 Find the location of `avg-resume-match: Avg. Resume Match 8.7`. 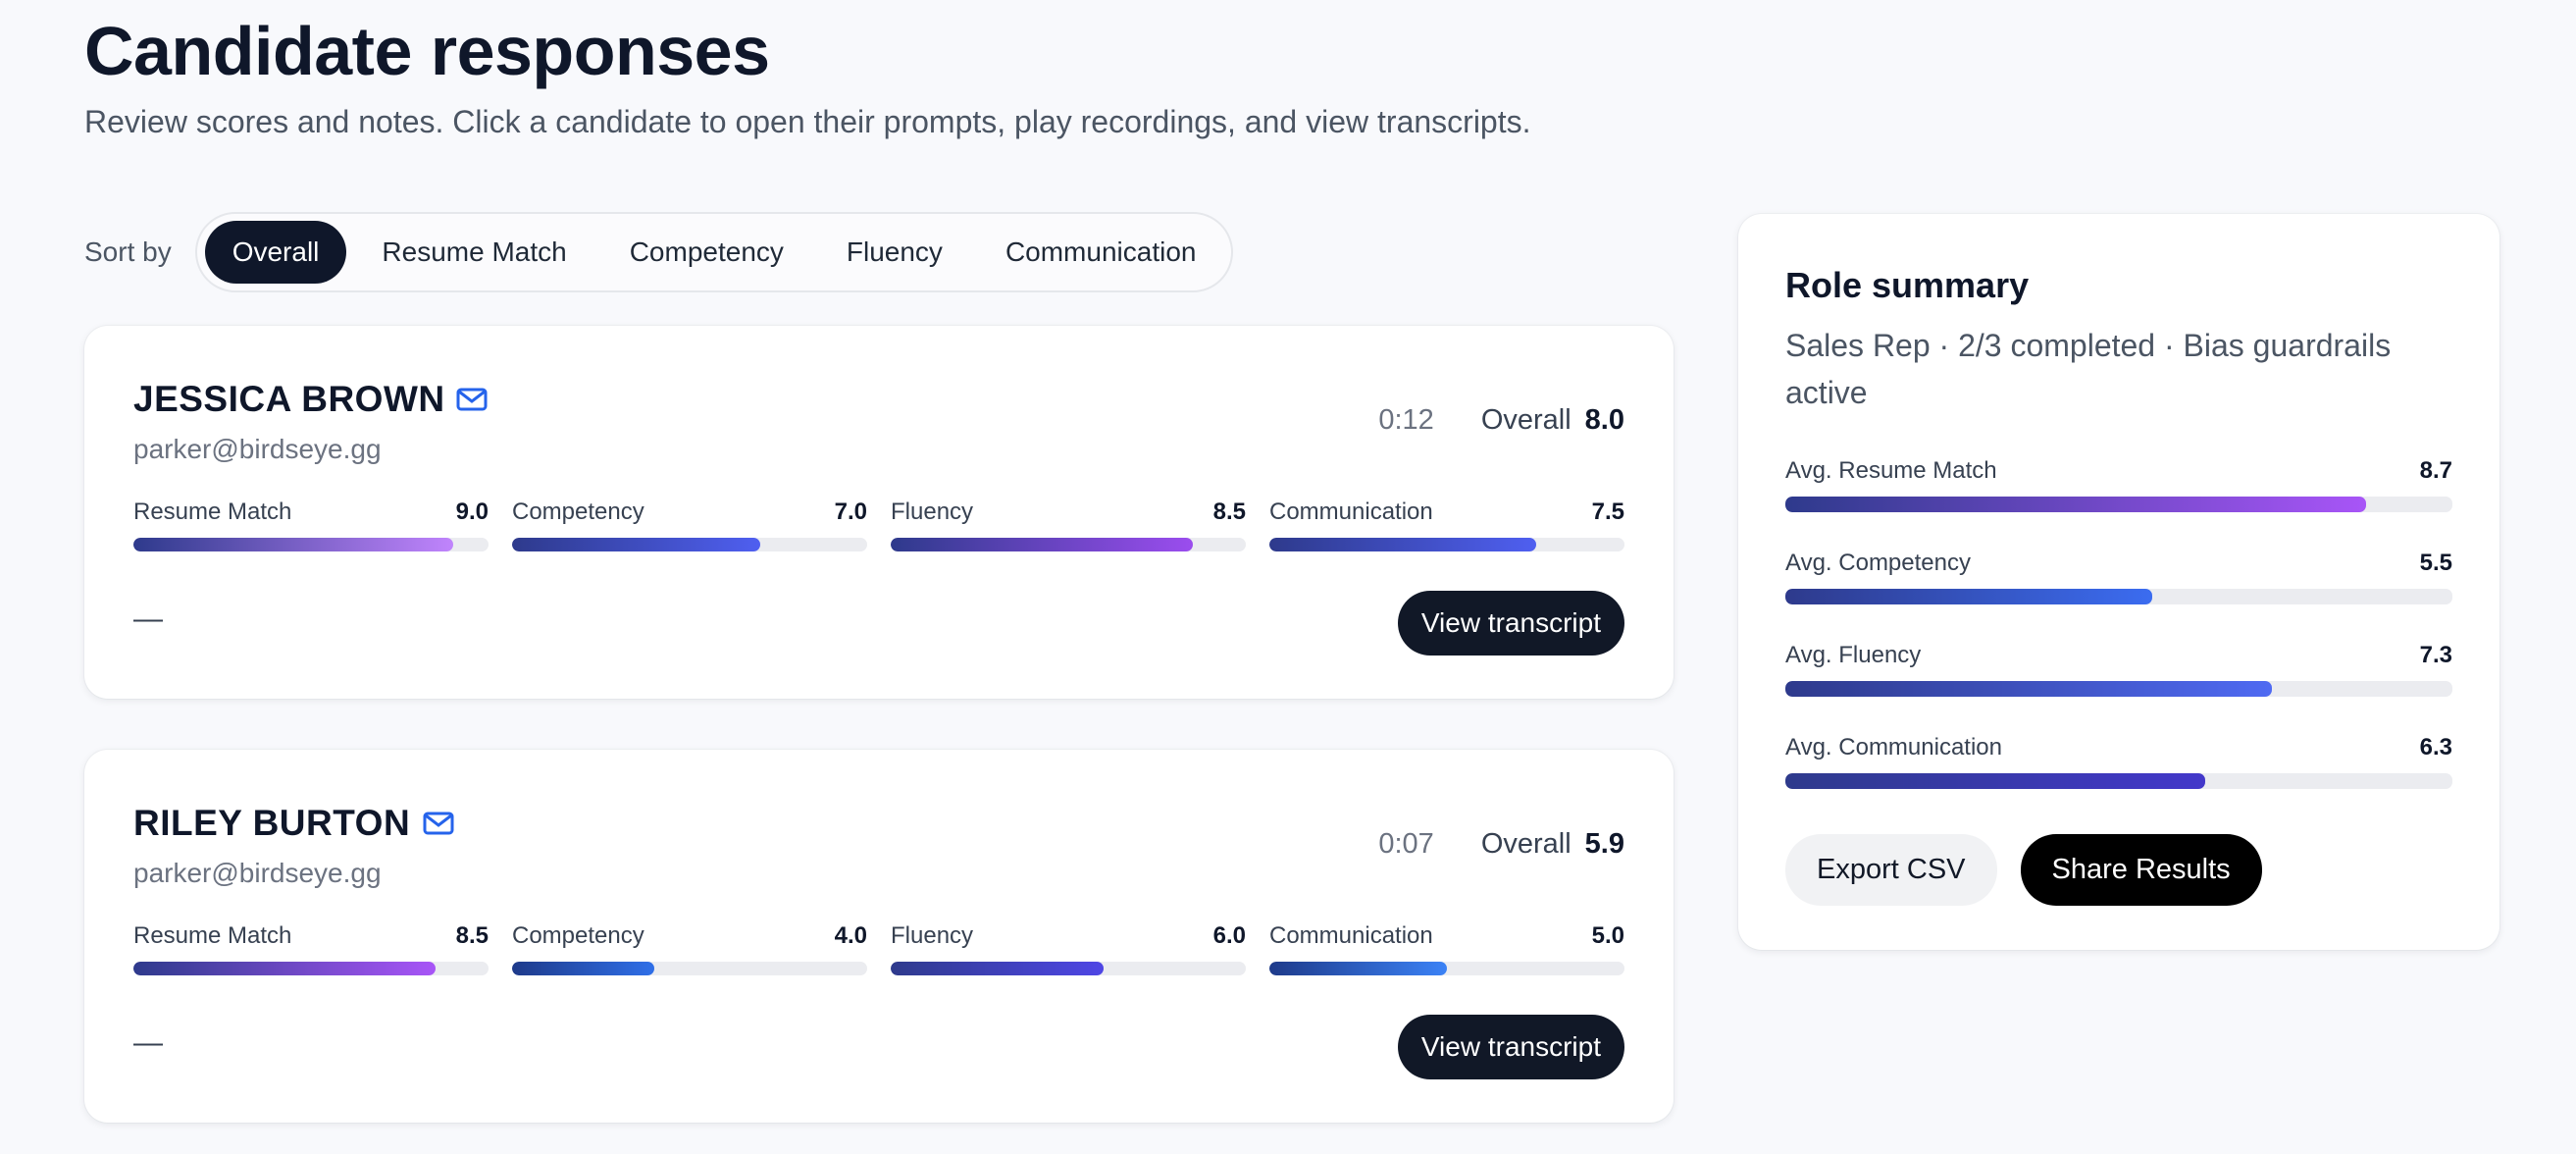

avg-resume-match: Avg. Resume Match 8.7 is located at coordinates (2118, 485).